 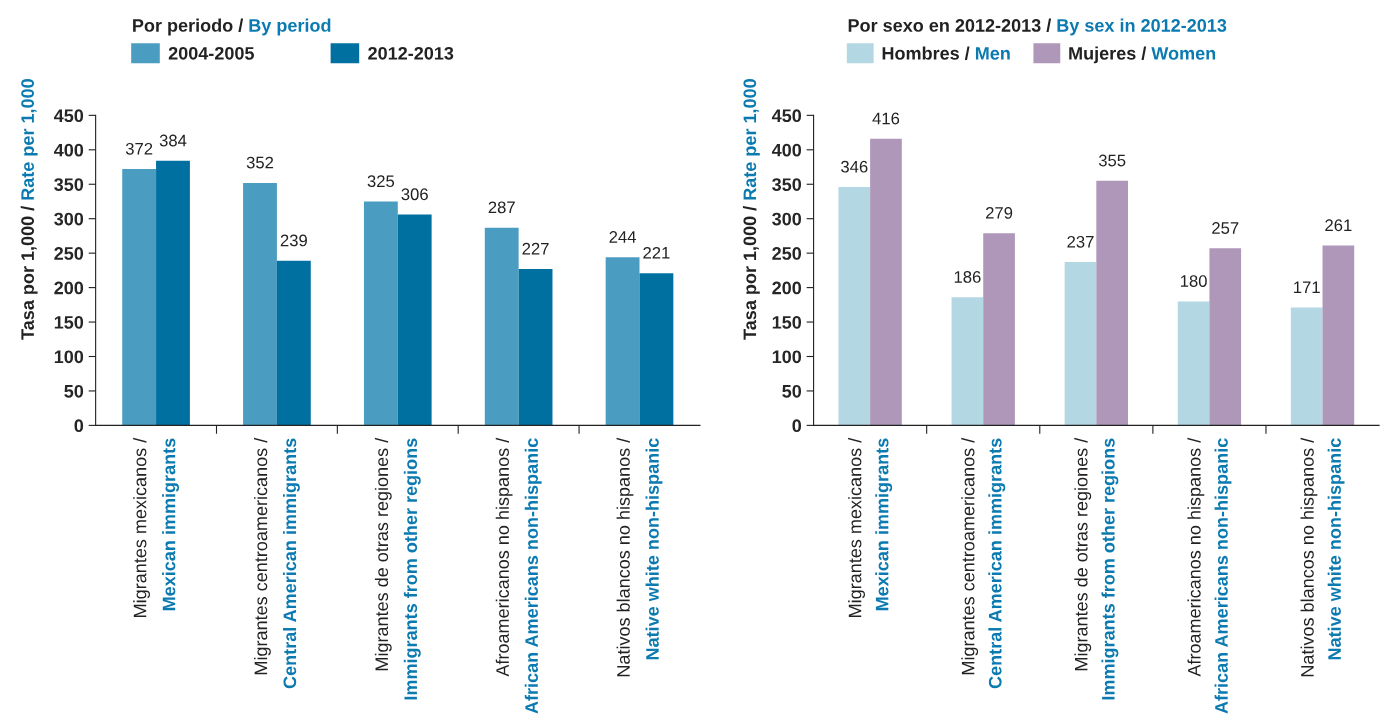 I want to click on data-label: 227, so click(x=535, y=248).